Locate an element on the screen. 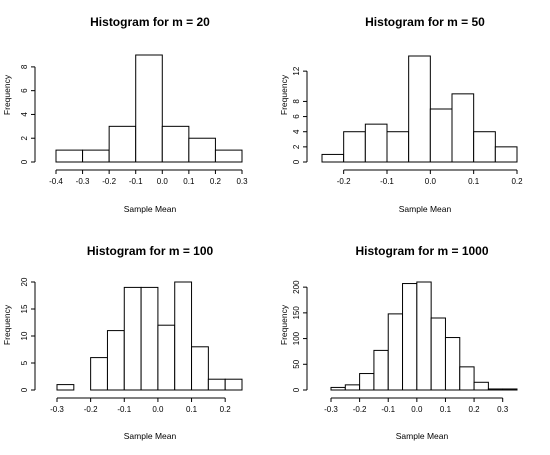  y-tick-label: 20 is located at coordinates (24, 281).